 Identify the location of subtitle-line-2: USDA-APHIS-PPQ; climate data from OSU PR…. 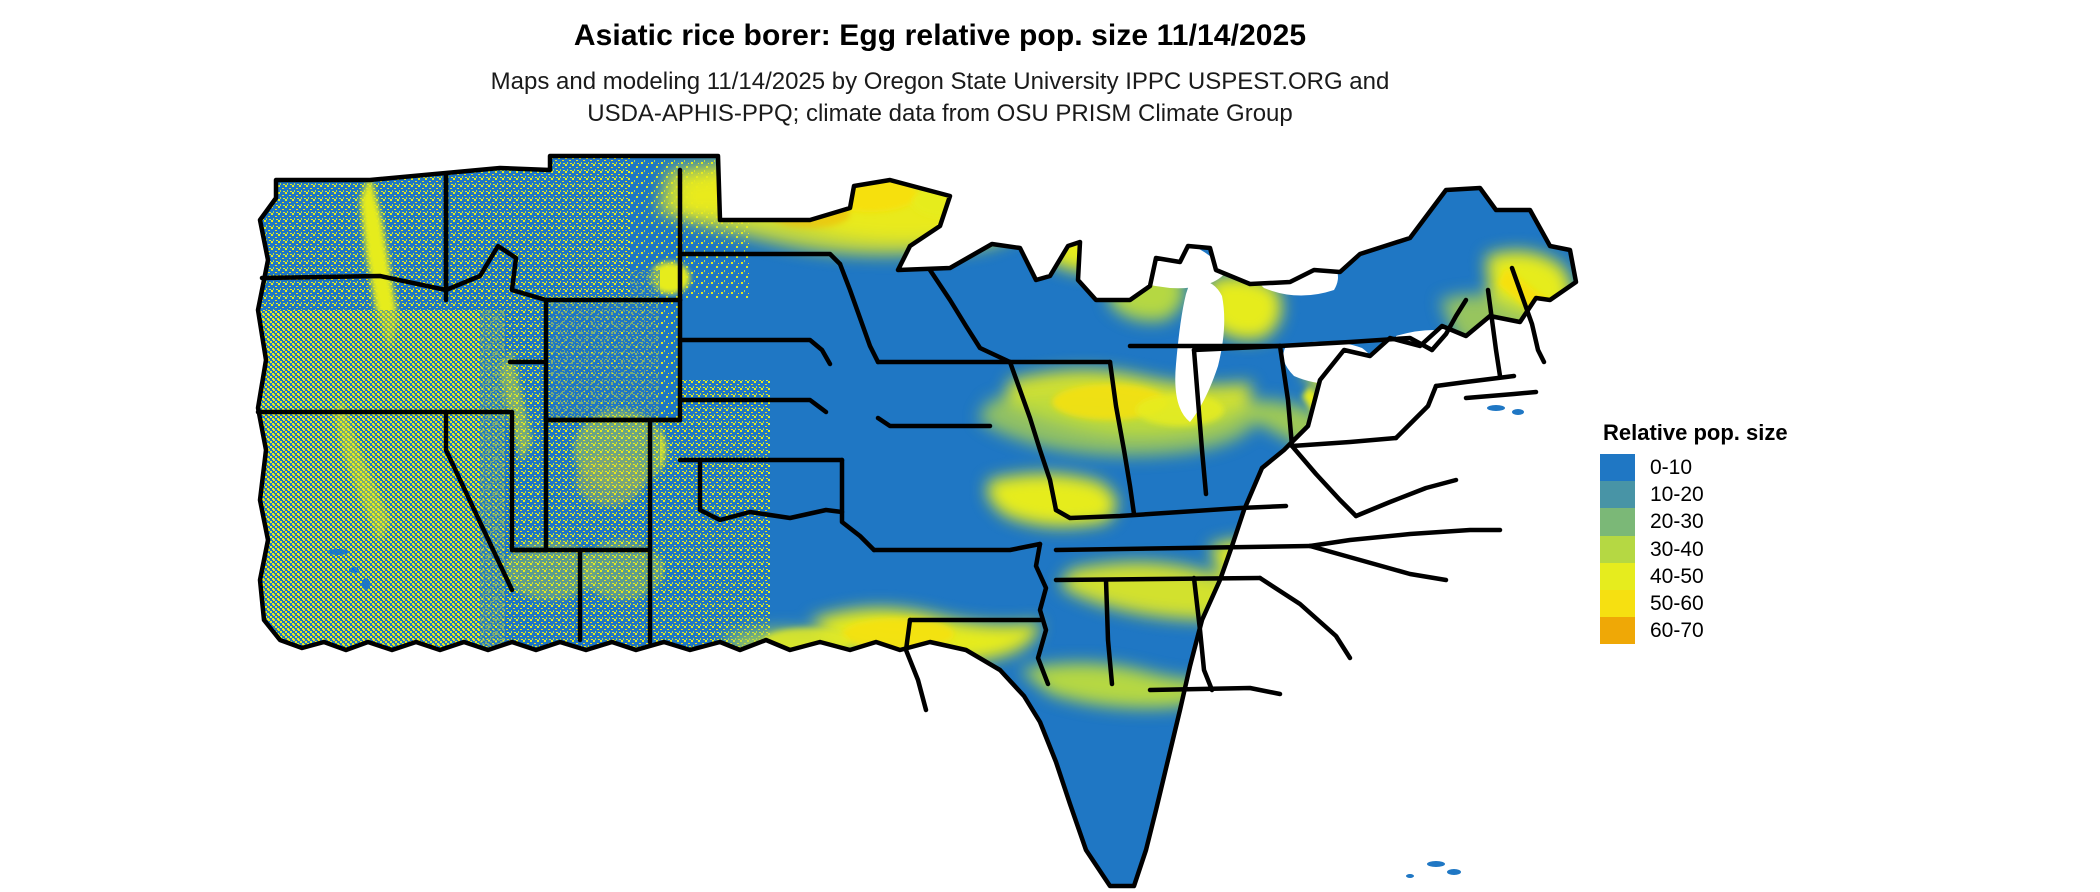
(940, 113).